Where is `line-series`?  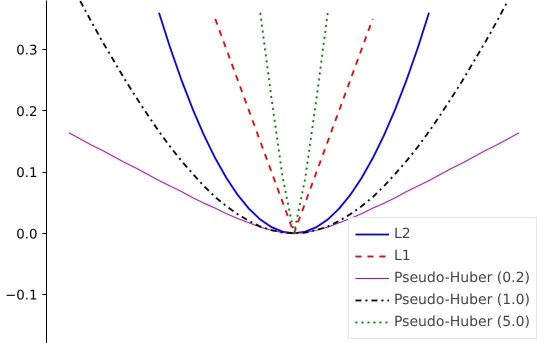 line-series is located at coordinates (294, 123).